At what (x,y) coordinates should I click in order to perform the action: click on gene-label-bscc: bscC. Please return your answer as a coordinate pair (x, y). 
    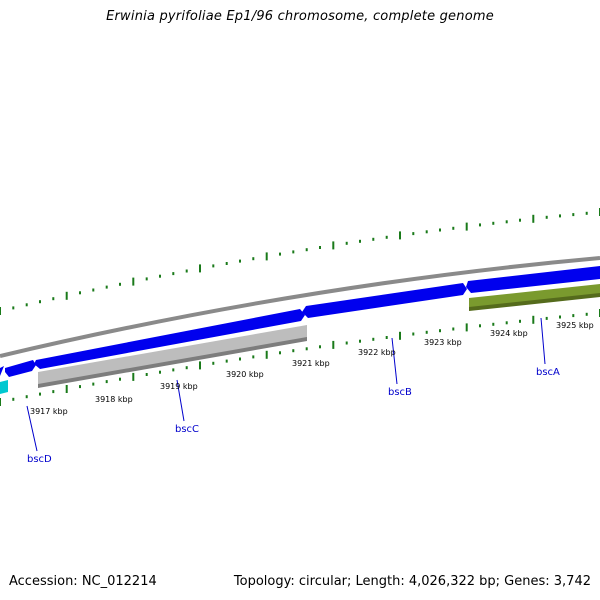
    Looking at the image, I should click on (187, 429).